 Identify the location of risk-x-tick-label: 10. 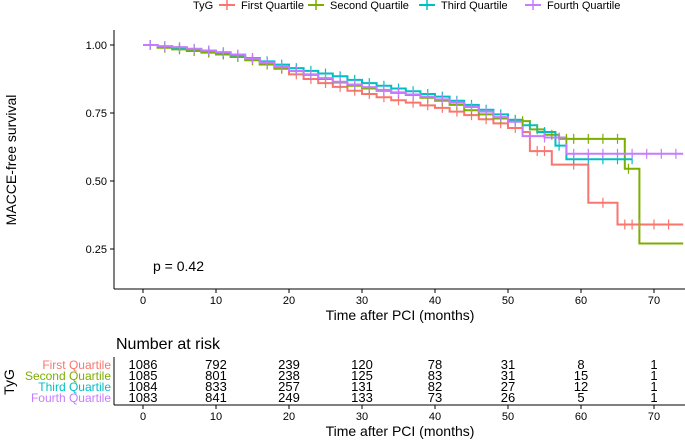
(216, 417).